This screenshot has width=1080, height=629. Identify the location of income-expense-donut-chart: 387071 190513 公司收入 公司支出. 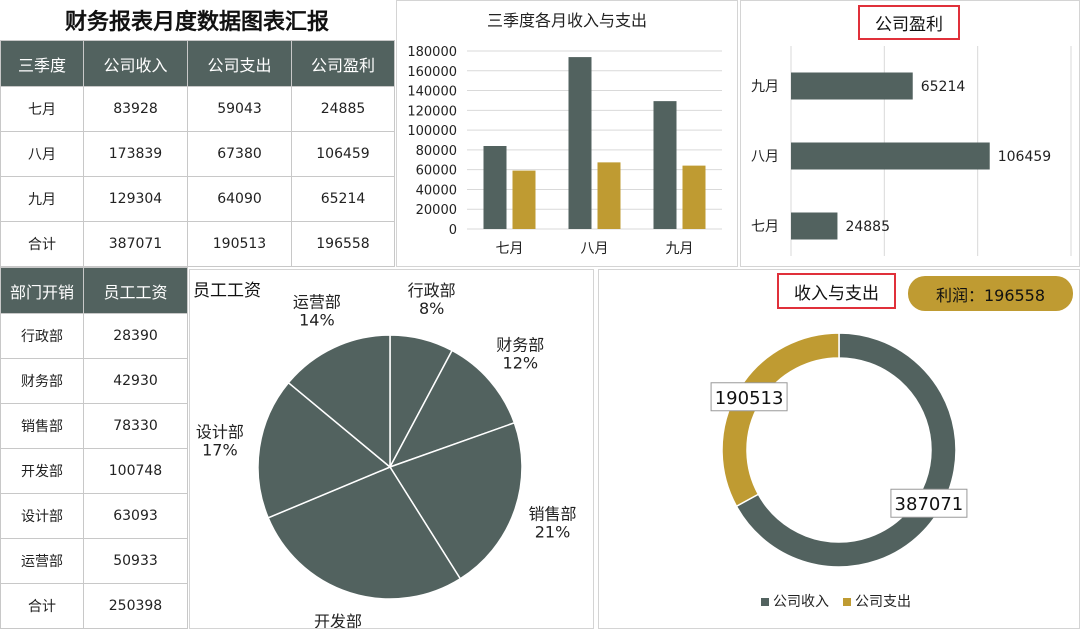
(839, 471).